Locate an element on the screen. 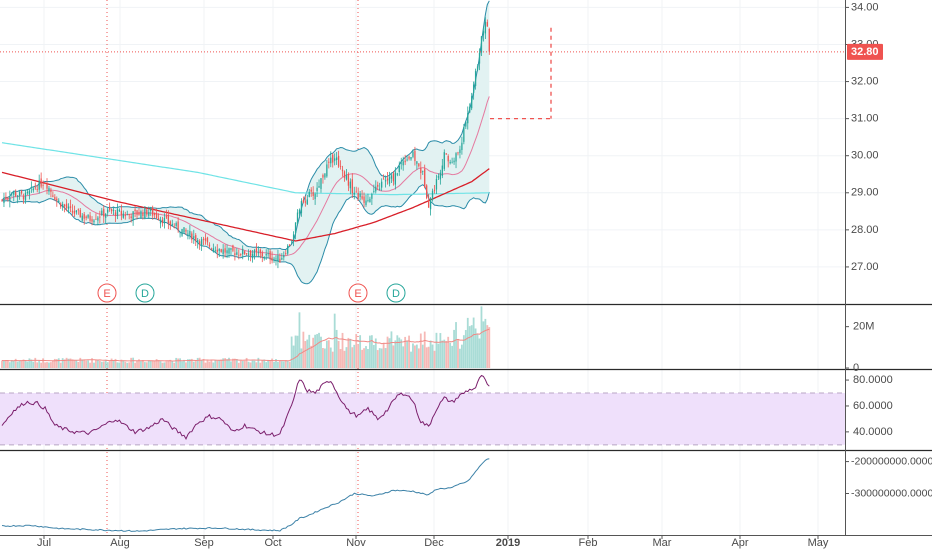  obv-pane is located at coordinates (245, 495).